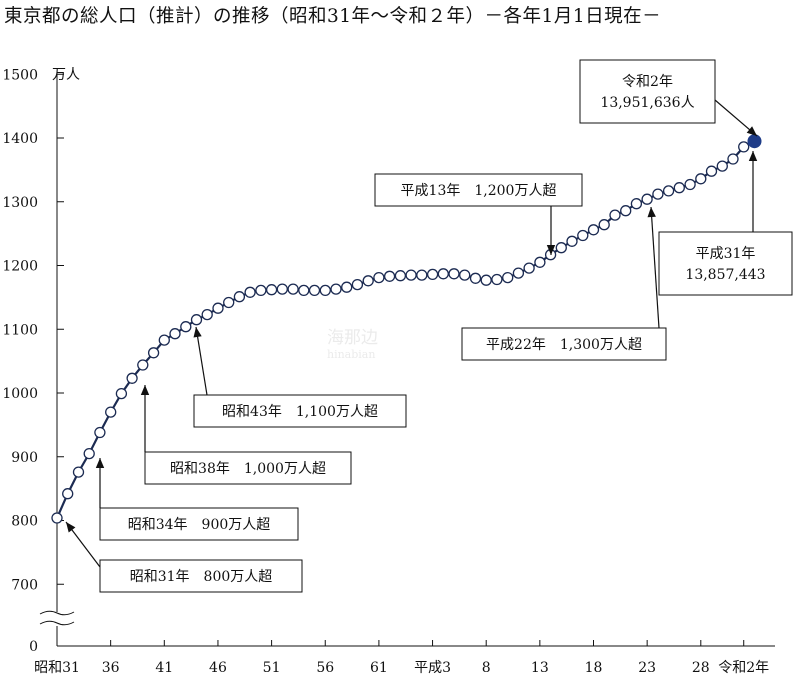  I want to click on x-tick-label: 昭和31, so click(57, 668).